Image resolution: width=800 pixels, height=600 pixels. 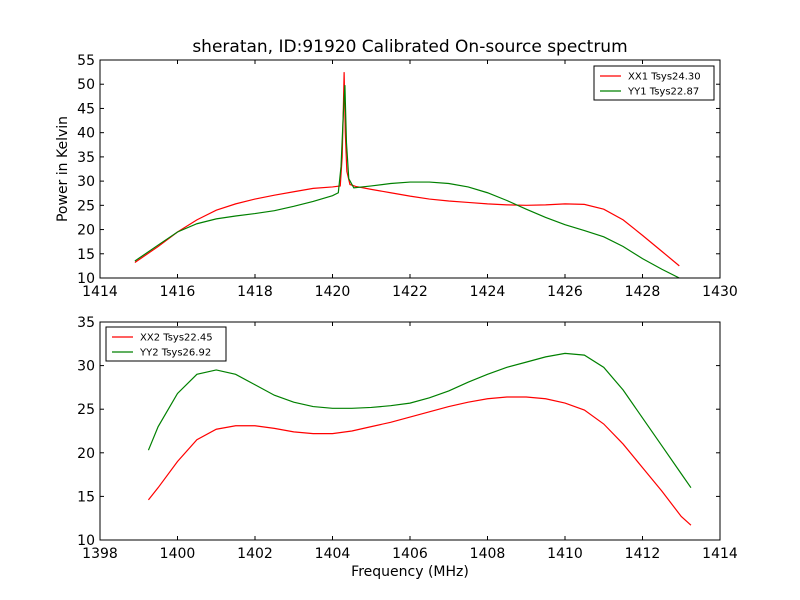 I want to click on x-tick-label: 1400, so click(x=178, y=554).